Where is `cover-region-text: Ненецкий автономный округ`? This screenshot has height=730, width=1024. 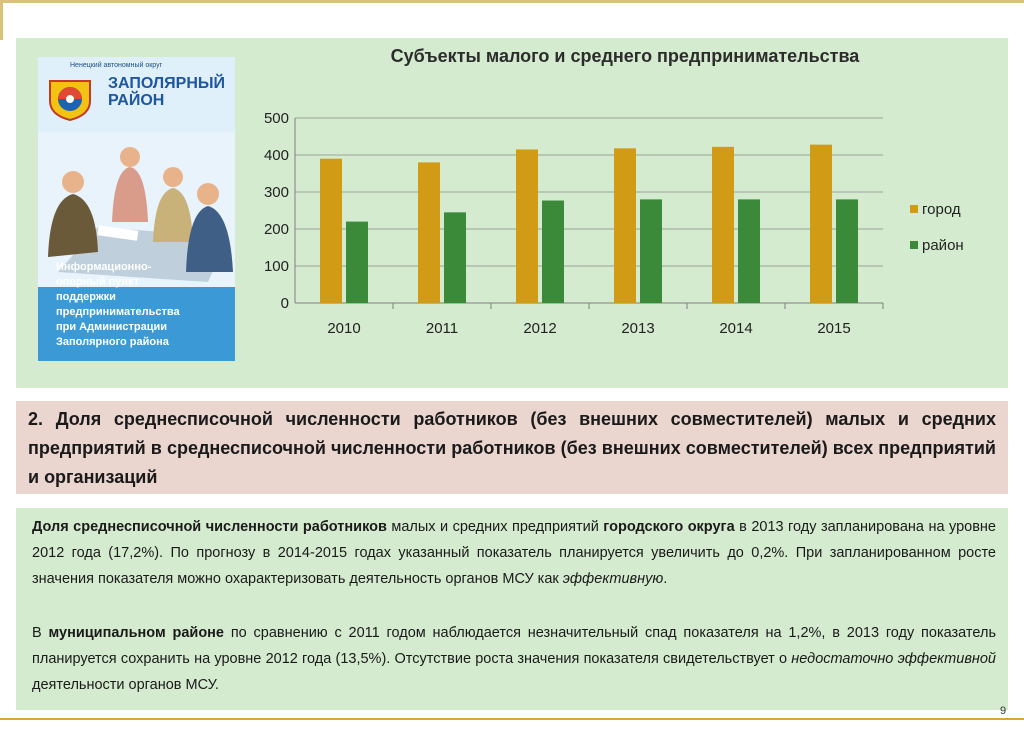 cover-region-text: Ненецкий автономный округ is located at coordinates (116, 65).